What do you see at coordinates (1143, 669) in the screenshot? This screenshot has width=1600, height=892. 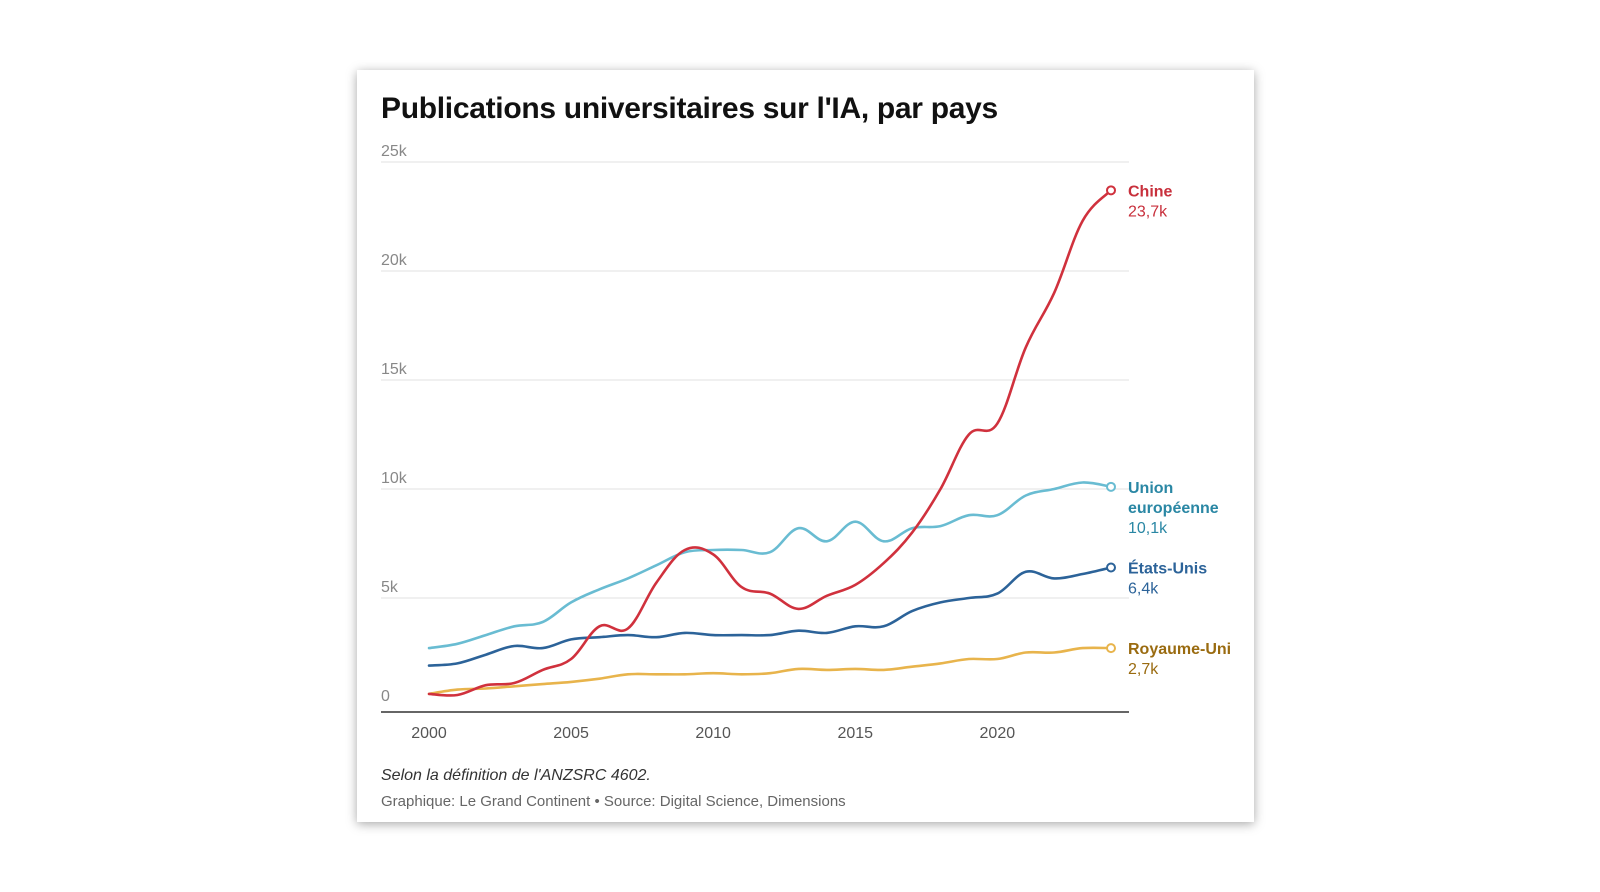 I see `series-label-value: 2,7k` at bounding box center [1143, 669].